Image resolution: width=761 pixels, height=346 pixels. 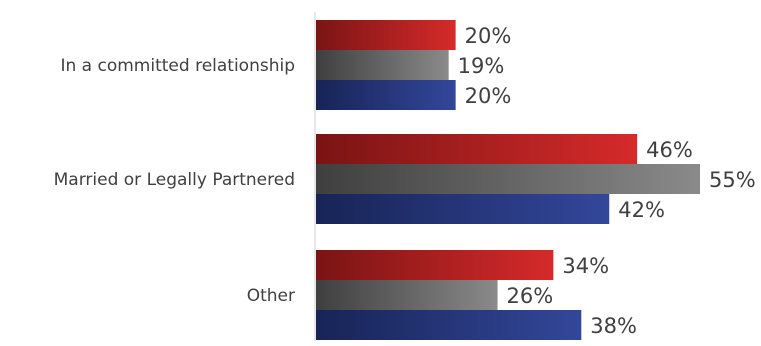 I want to click on category-label: Other, so click(x=271, y=296).